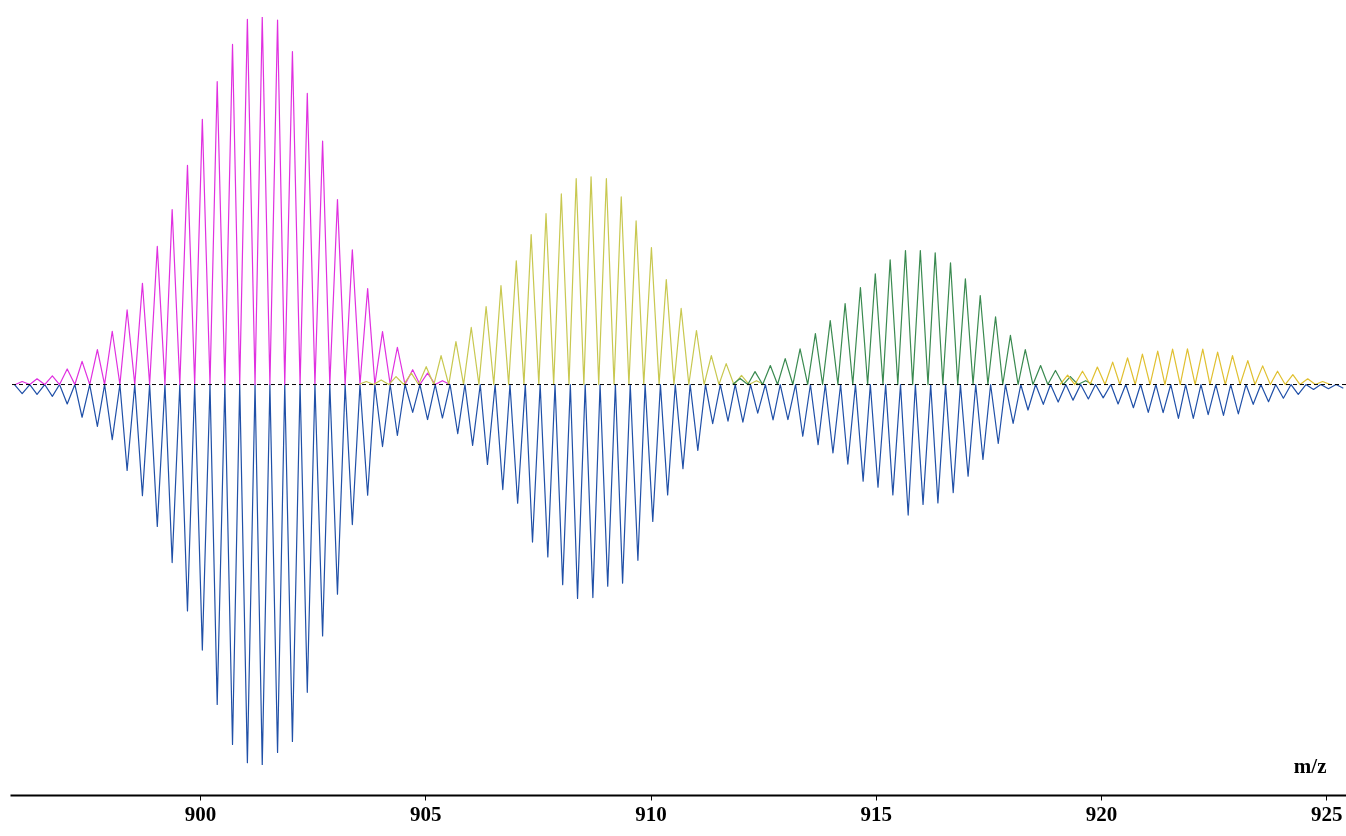 This screenshot has width=1346, height=836. What do you see at coordinates (876, 813) in the screenshot?
I see `x-tick-label: 915` at bounding box center [876, 813].